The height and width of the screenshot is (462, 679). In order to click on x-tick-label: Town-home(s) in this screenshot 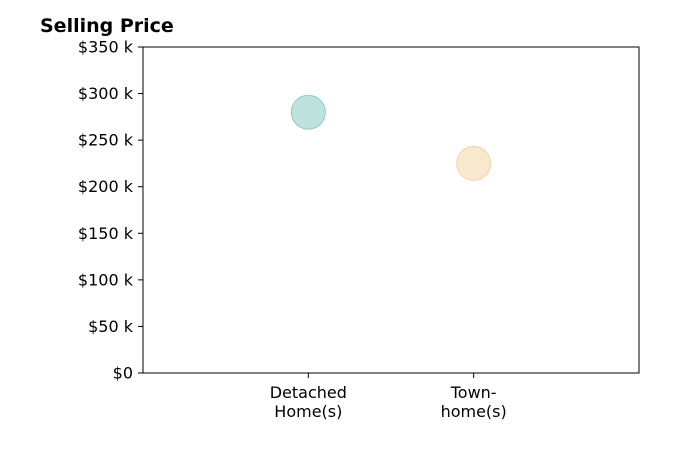, I will do `click(474, 402)`.